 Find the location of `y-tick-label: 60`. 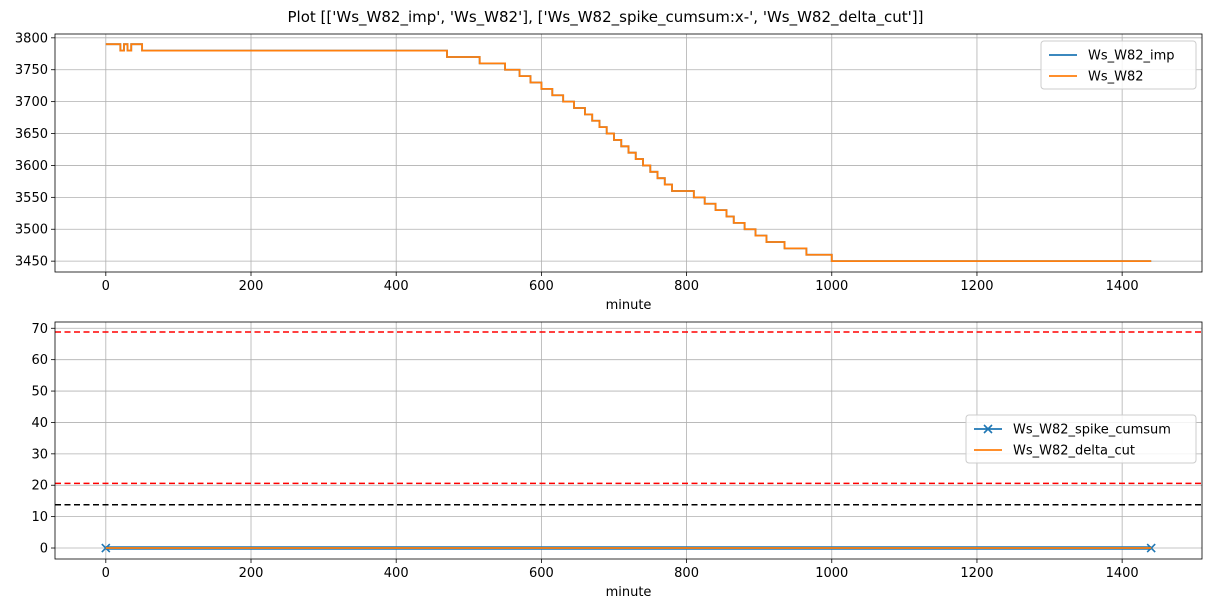

y-tick-label: 60 is located at coordinates (39, 360).